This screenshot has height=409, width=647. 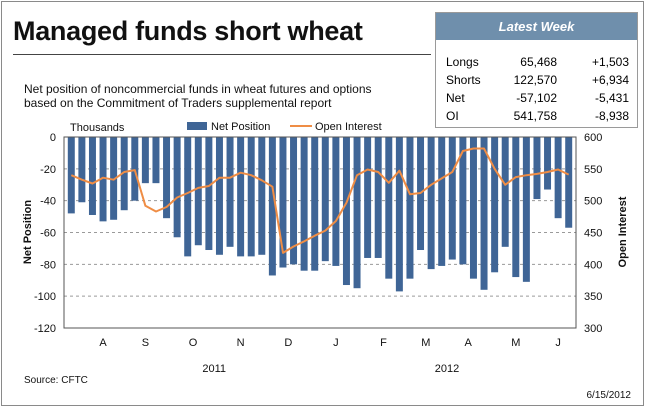 What do you see at coordinates (197, 126) in the screenshot?
I see `legend-swatch-net-position` at bounding box center [197, 126].